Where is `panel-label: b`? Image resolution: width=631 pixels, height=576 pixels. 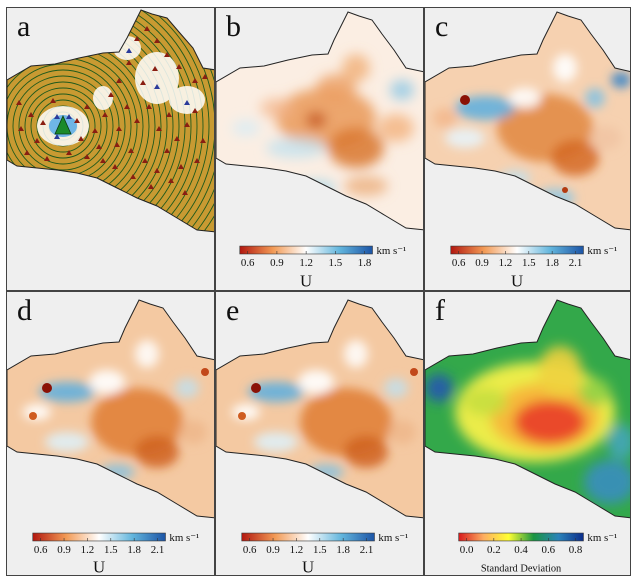
panel-label: b is located at coordinates (233, 26).